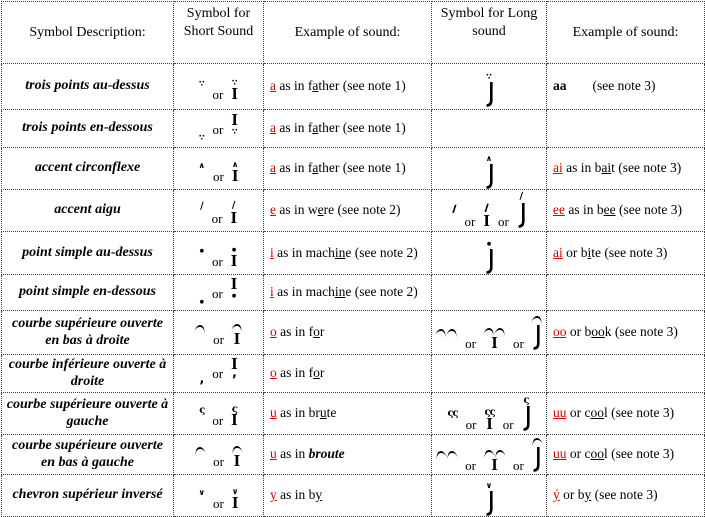  I want to click on symbol-group: ‚ or I ‚, so click(218, 371).